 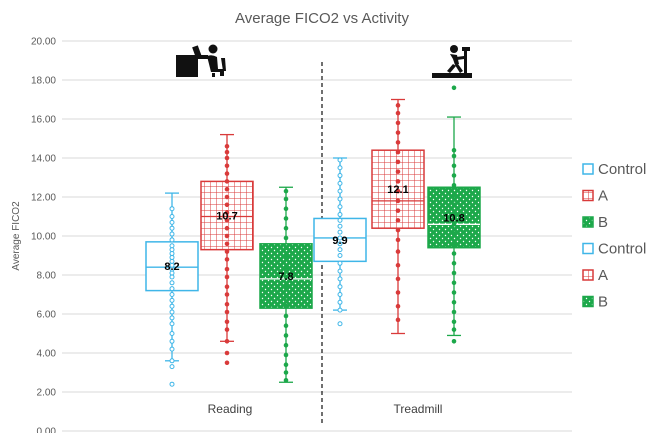 What do you see at coordinates (16, 236) in the screenshot?
I see `y-axis-label: Average FICO2` at bounding box center [16, 236].